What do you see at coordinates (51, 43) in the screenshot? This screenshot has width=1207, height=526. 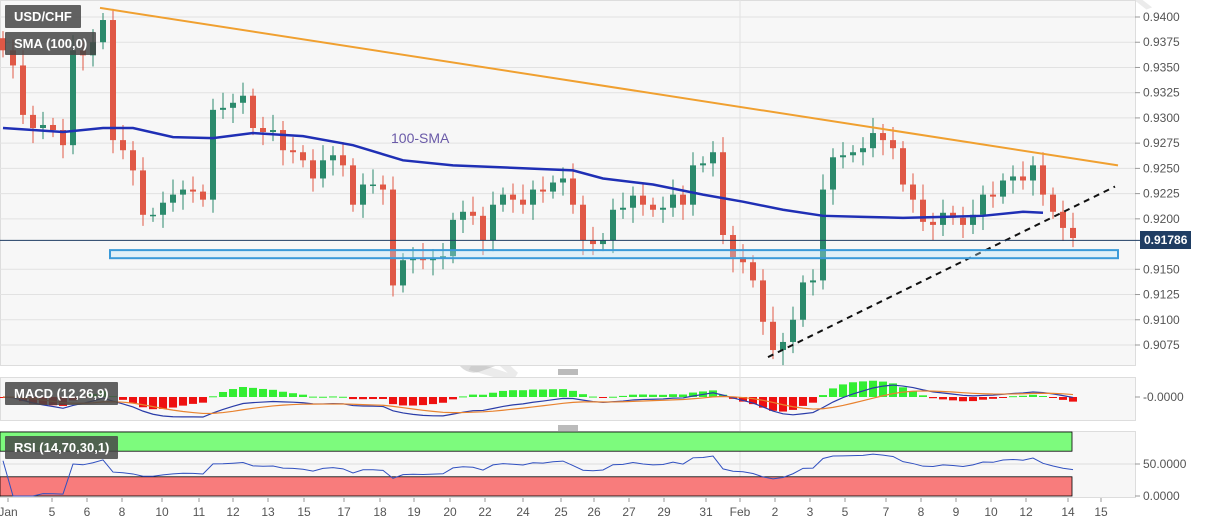 I see `sma-indicator-label: SMA (100,0)` at bounding box center [51, 43].